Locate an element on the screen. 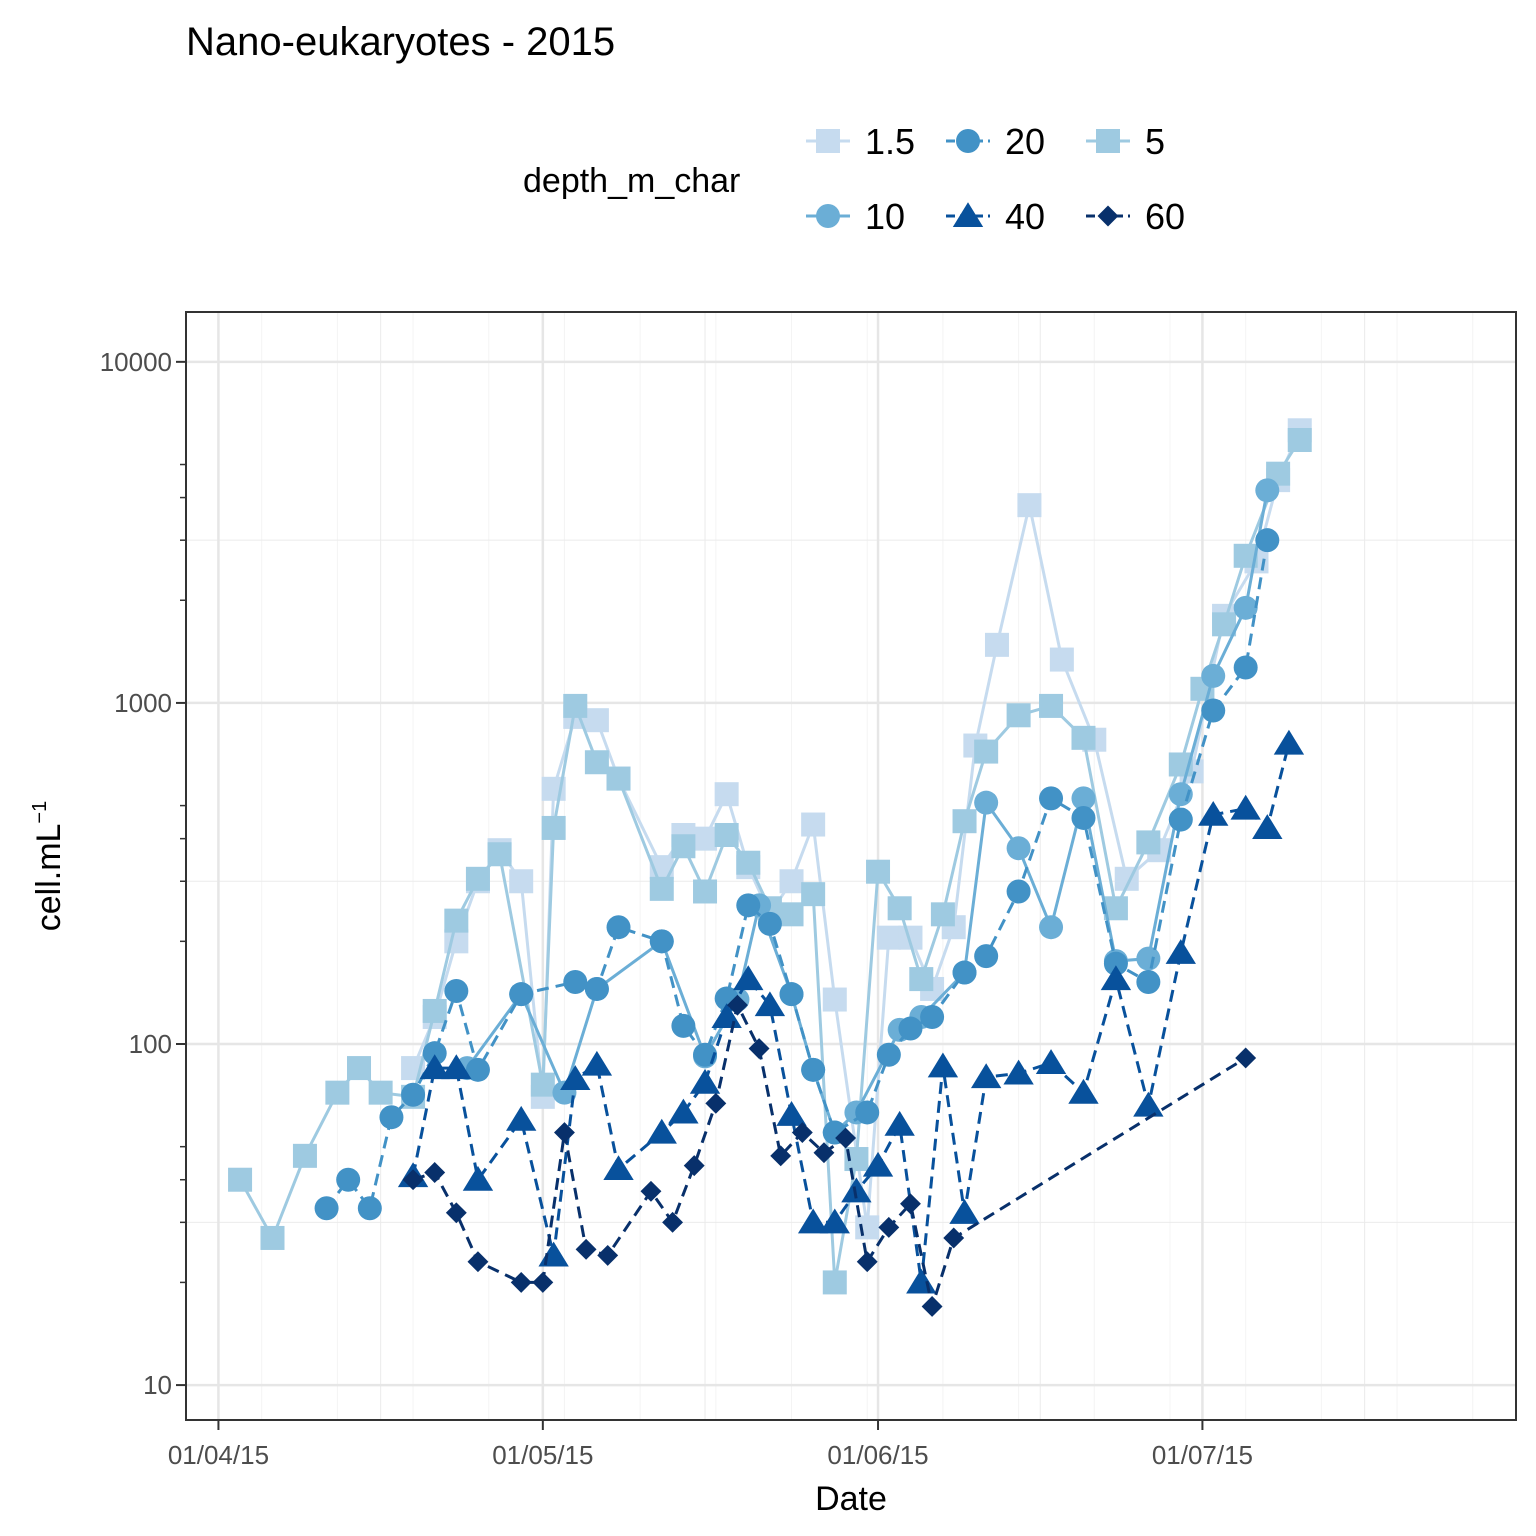 The height and width of the screenshot is (1536, 1536). y-tick-label: 100 is located at coordinates (150, 1044).